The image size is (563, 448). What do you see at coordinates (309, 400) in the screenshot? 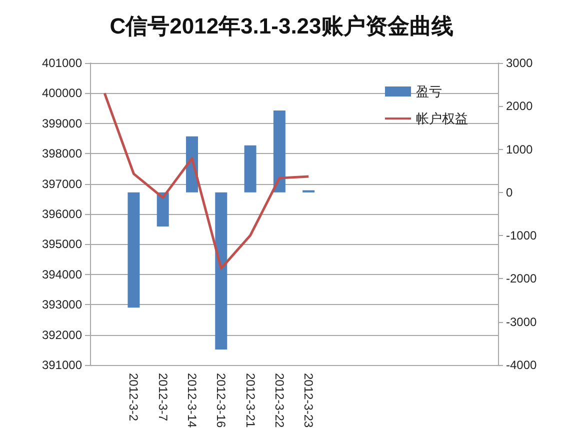
I see `x-tick-label: 2012-3-23` at bounding box center [309, 400].